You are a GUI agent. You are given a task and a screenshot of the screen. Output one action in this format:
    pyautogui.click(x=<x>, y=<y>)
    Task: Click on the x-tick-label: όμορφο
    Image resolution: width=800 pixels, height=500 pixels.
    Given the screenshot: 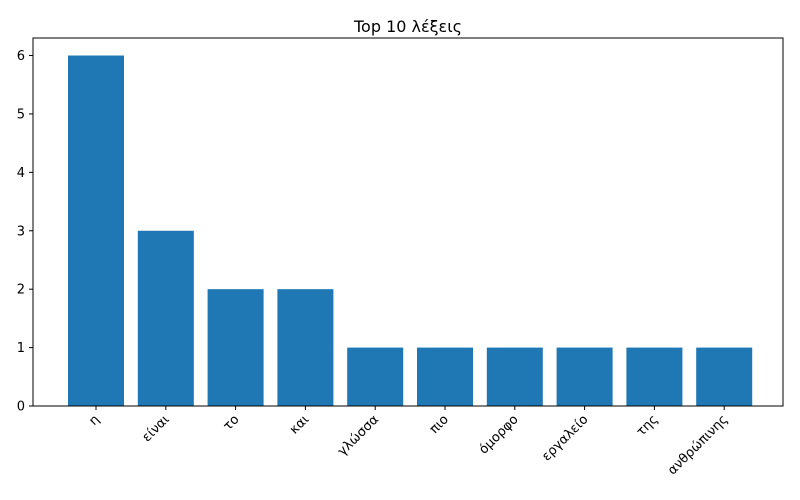 What is the action you would take?
    pyautogui.click(x=498, y=434)
    